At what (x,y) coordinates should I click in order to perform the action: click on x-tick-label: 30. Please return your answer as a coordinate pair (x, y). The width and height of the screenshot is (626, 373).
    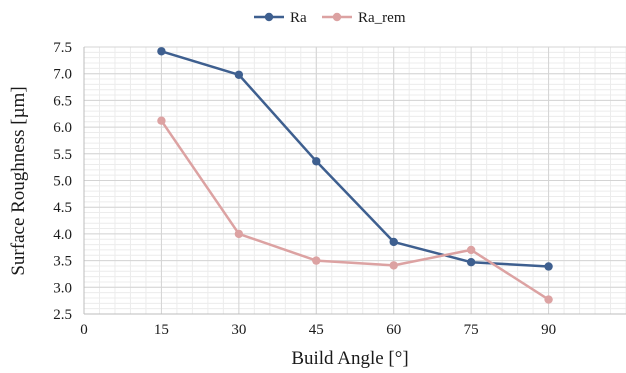
    Looking at the image, I should click on (238, 330).